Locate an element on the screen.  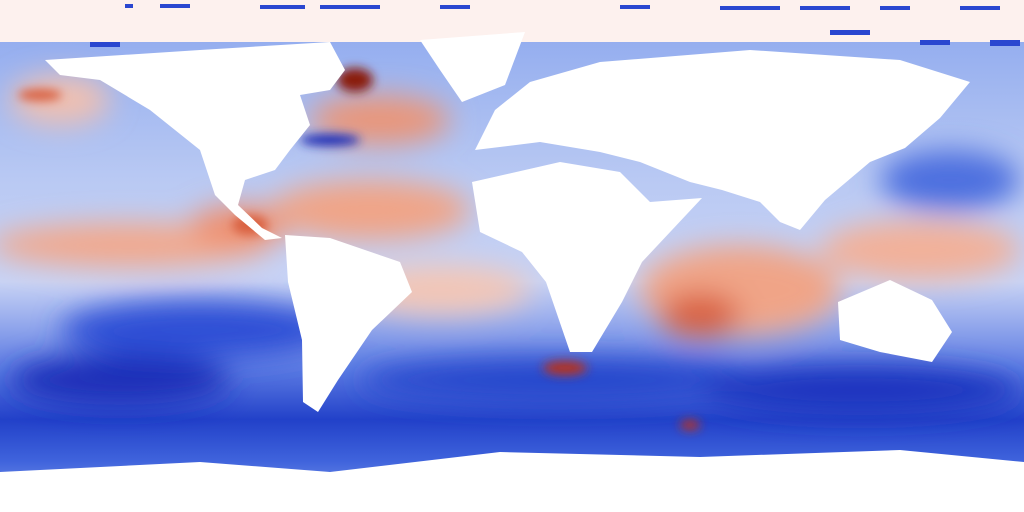
greenland is located at coordinates (472, 67).